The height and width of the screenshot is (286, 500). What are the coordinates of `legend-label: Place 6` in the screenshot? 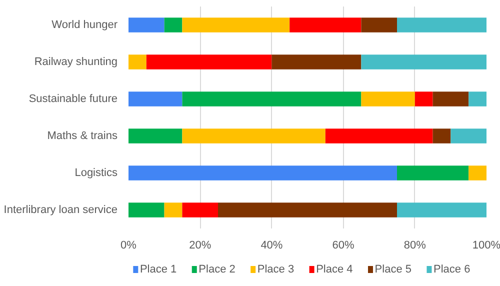 It's located at (452, 270).